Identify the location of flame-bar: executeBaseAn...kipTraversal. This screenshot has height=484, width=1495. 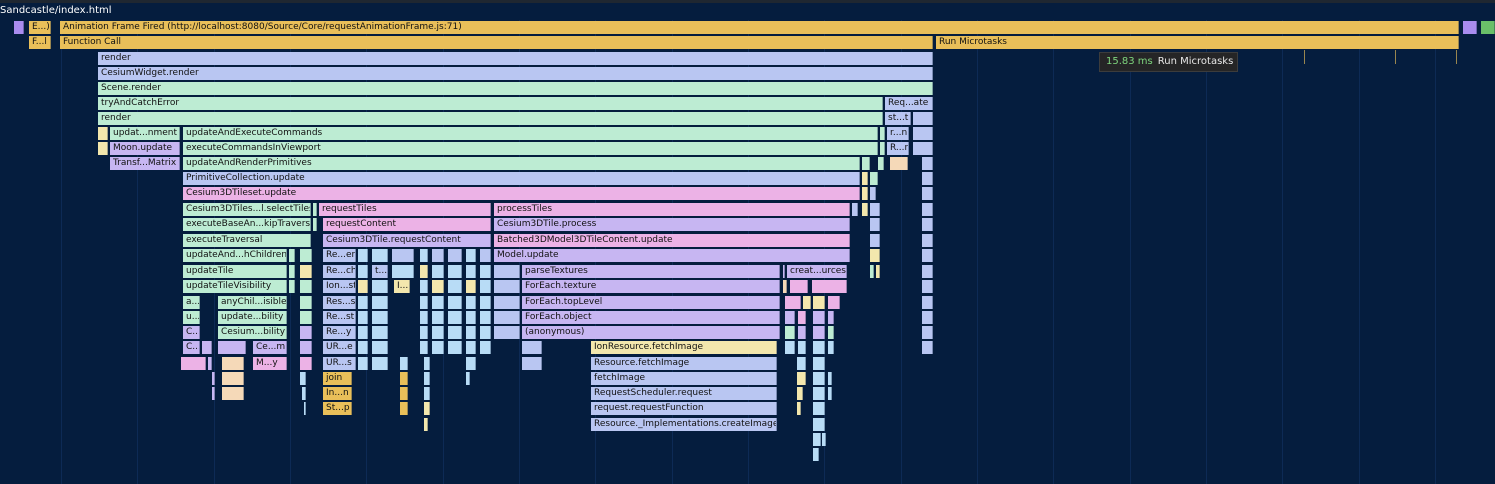
(247, 224).